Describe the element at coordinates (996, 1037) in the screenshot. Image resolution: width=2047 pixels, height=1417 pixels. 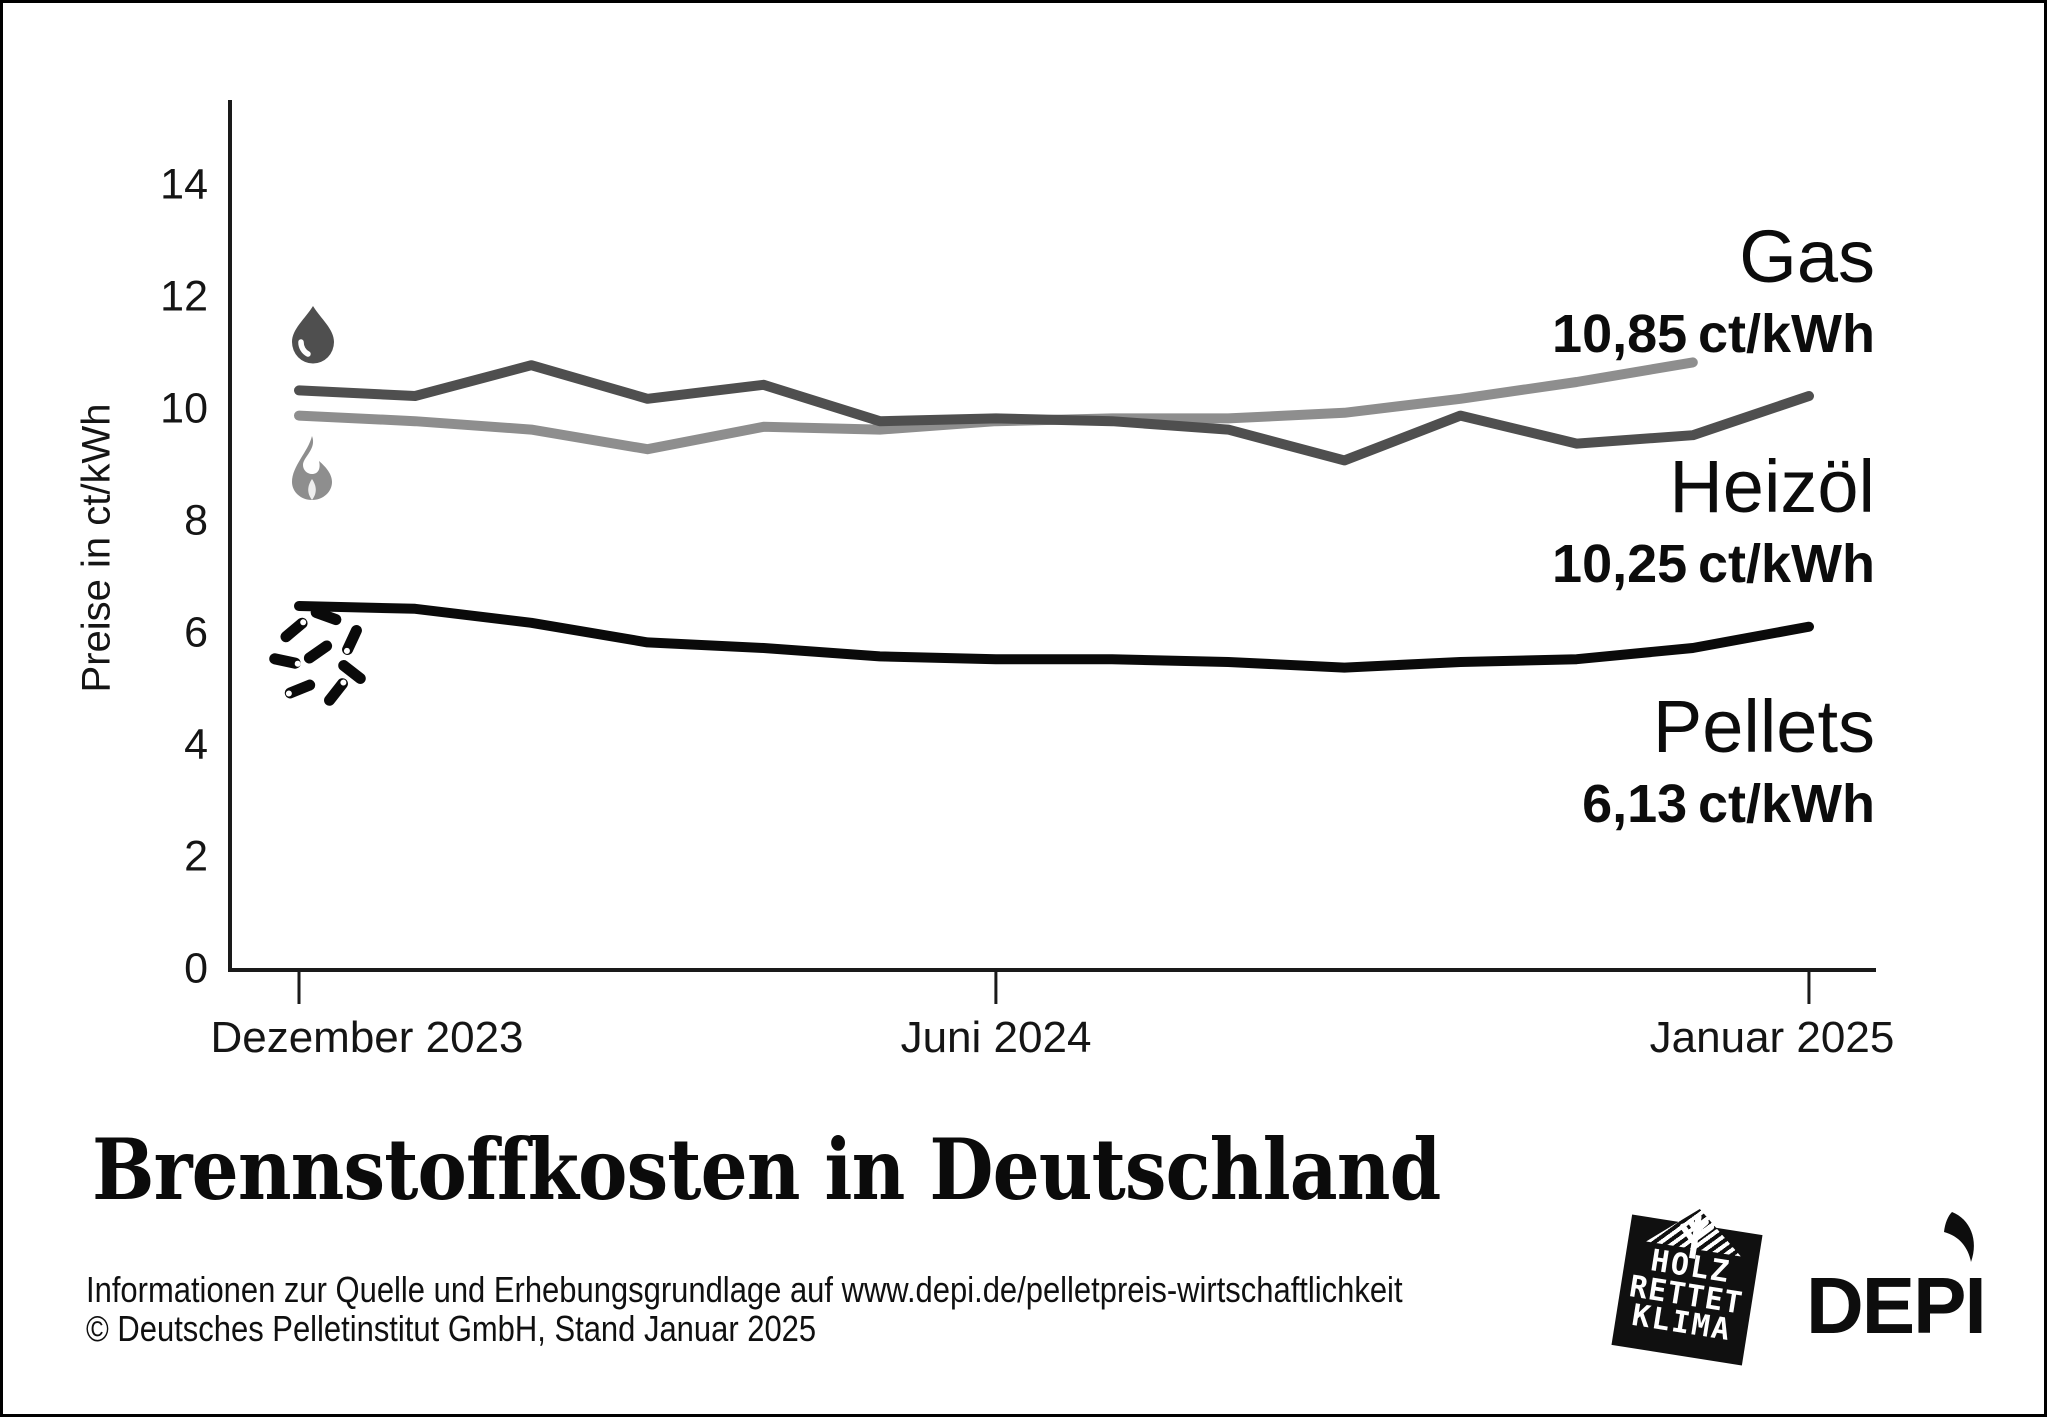
I see `x-tick-label: Juni 2024` at that location.